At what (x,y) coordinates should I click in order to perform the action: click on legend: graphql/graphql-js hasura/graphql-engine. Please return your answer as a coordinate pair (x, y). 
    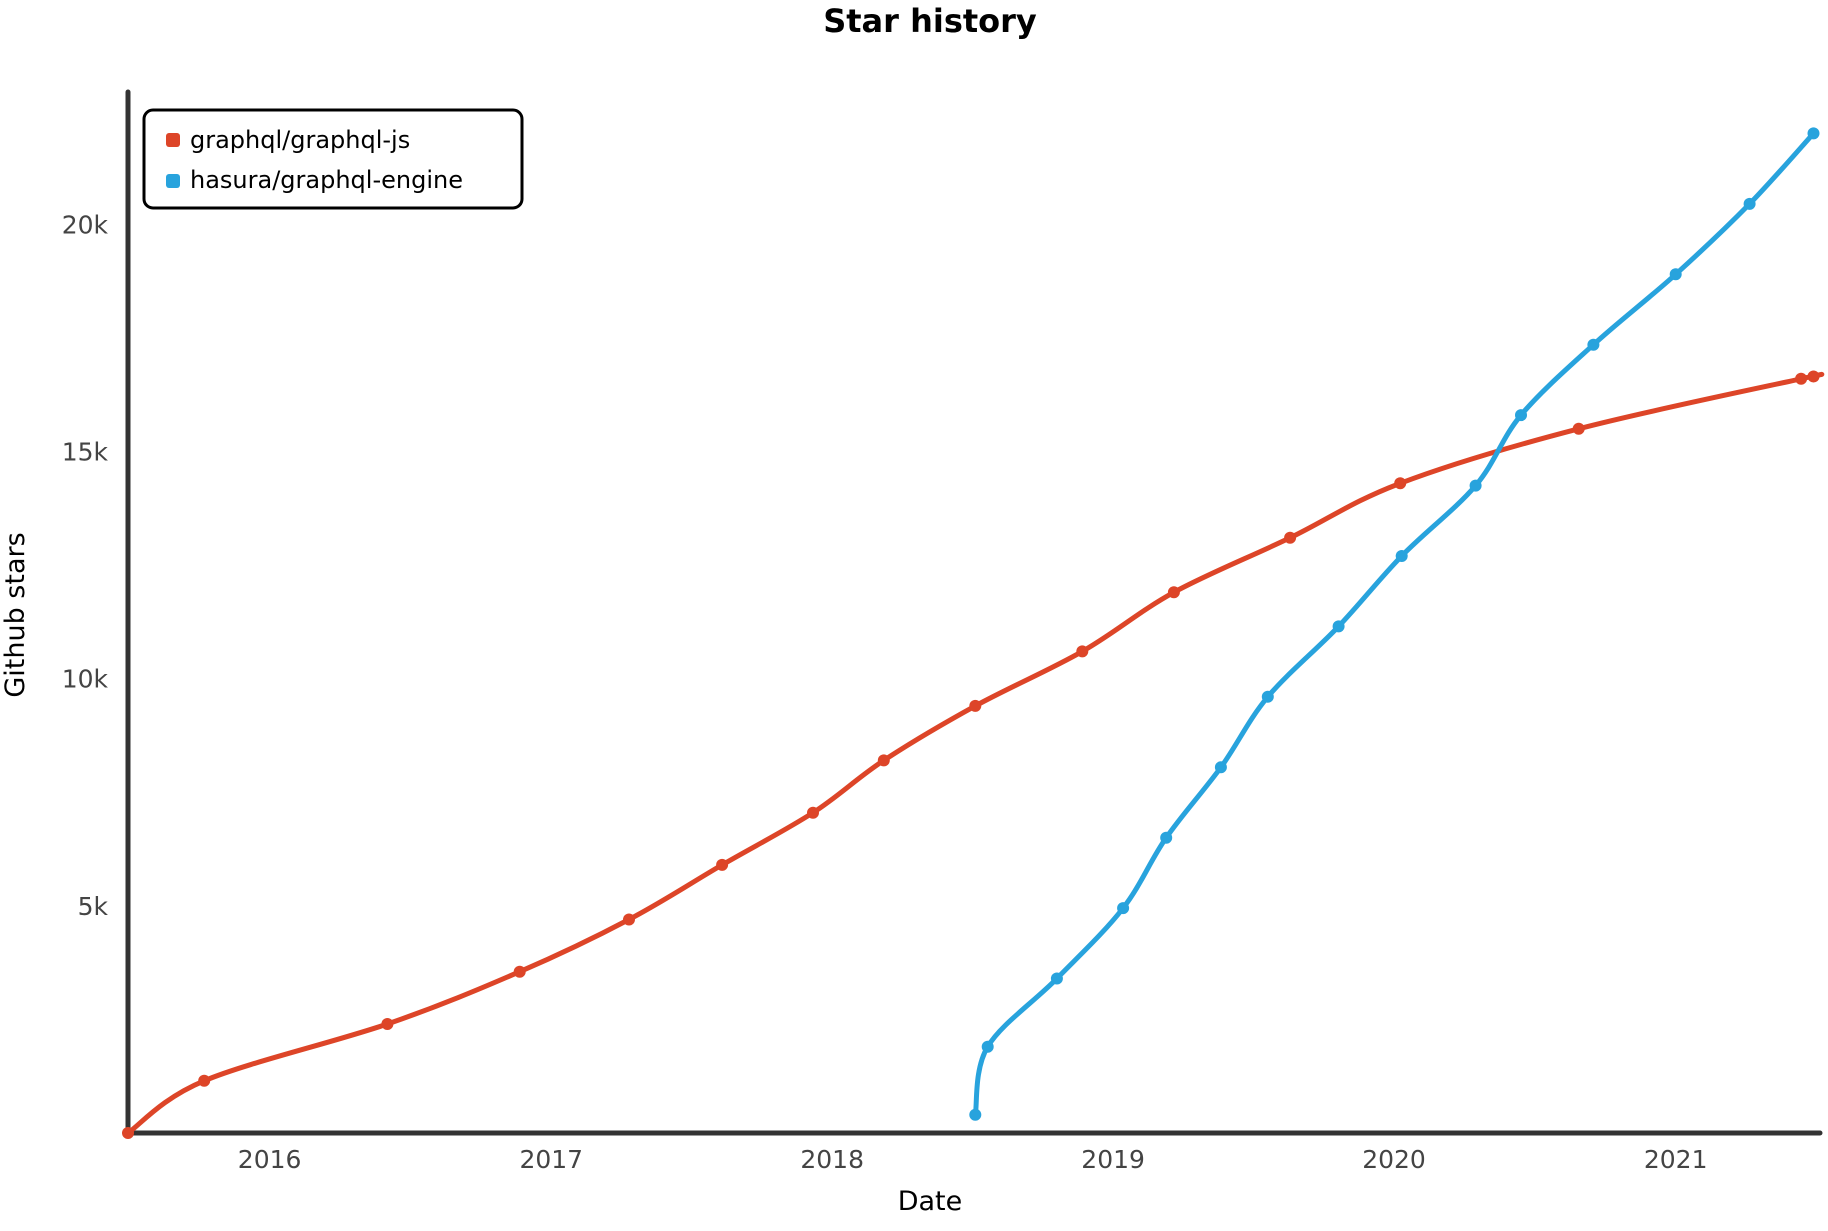
    Looking at the image, I should click on (333, 159).